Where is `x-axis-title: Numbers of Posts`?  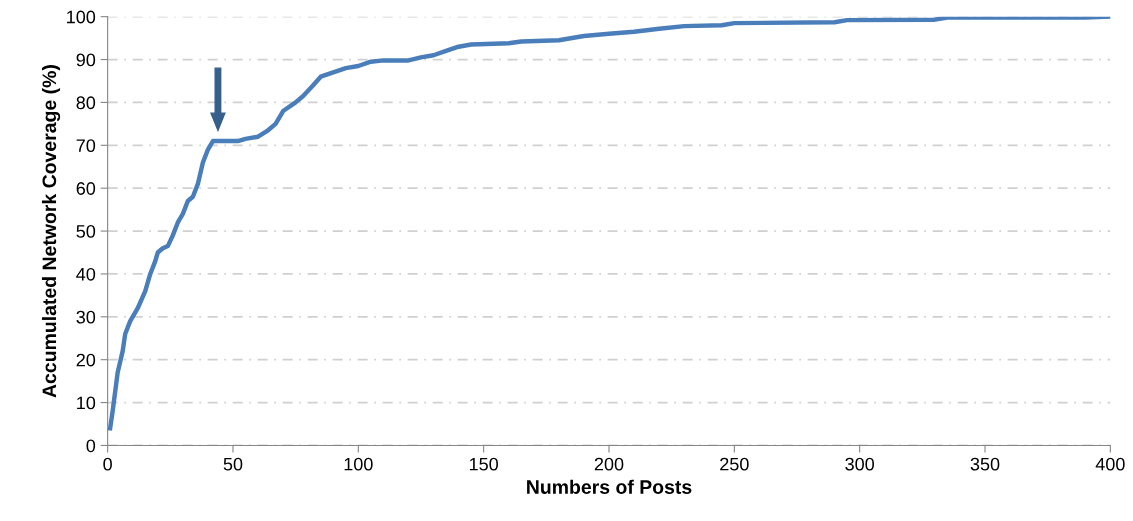 x-axis-title: Numbers of Posts is located at coordinates (609, 486).